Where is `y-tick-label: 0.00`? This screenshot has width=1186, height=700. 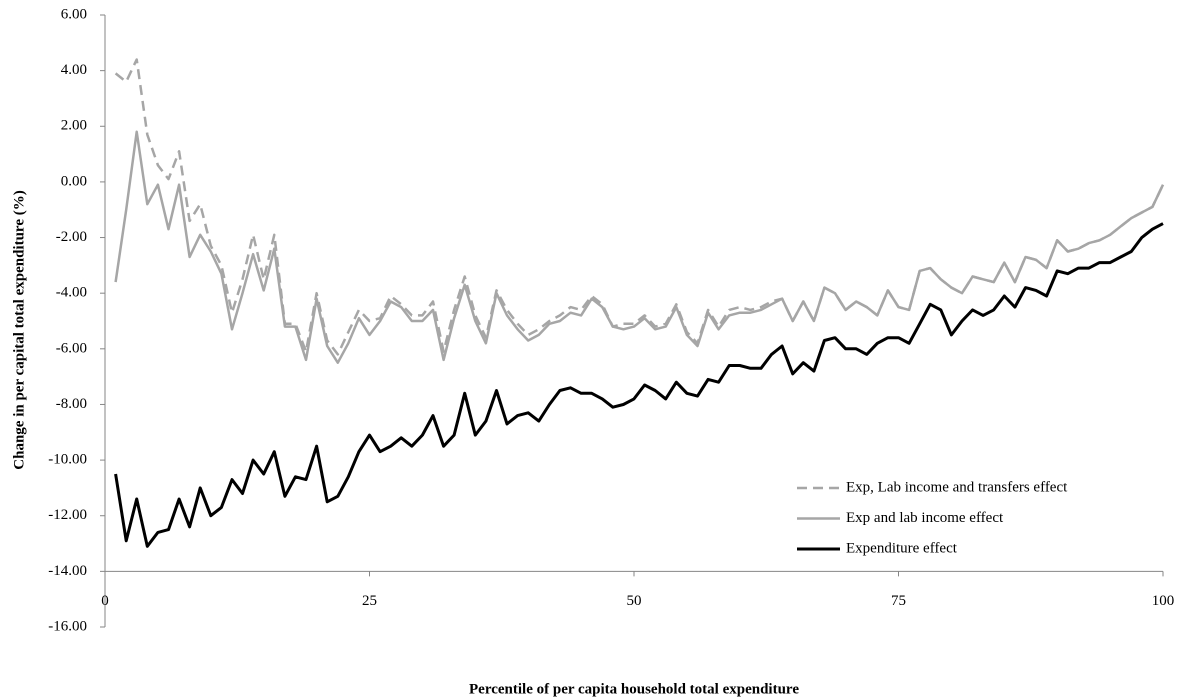
y-tick-label: 0.00 is located at coordinates (74, 181).